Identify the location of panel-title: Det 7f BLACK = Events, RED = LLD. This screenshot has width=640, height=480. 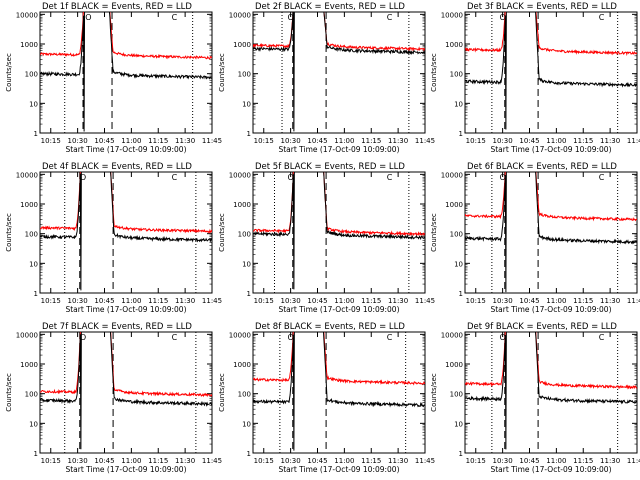
(117, 327).